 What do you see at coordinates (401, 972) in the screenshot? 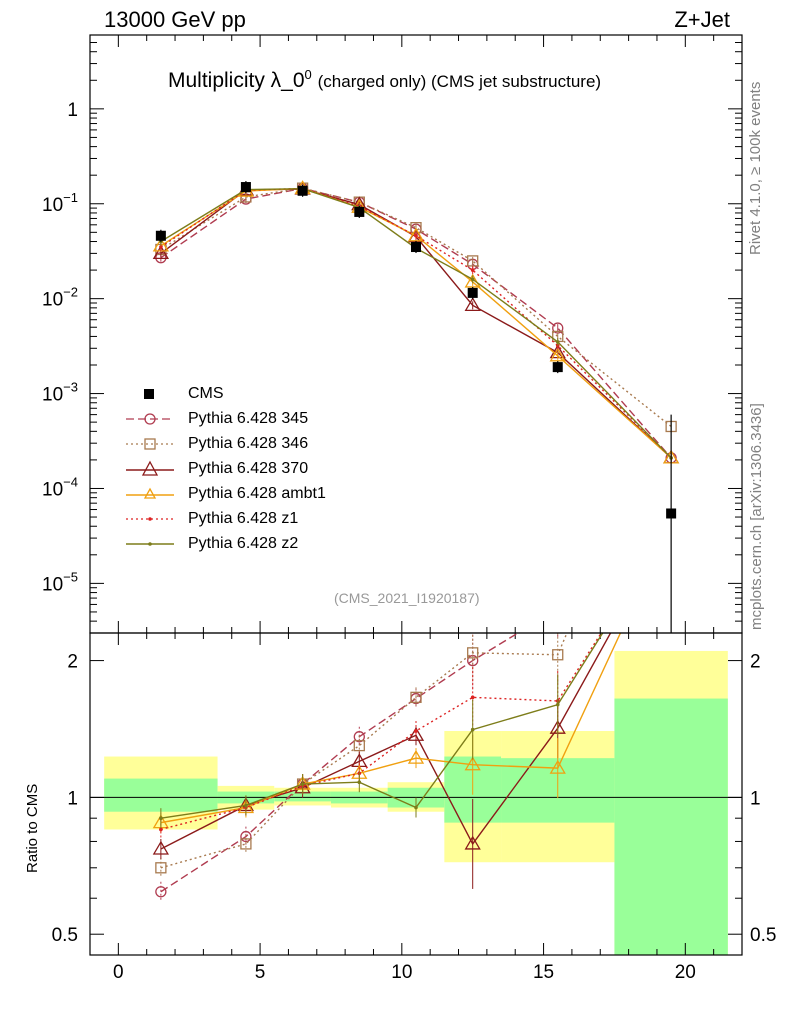
I see `xtick-label-10: 10` at bounding box center [401, 972].